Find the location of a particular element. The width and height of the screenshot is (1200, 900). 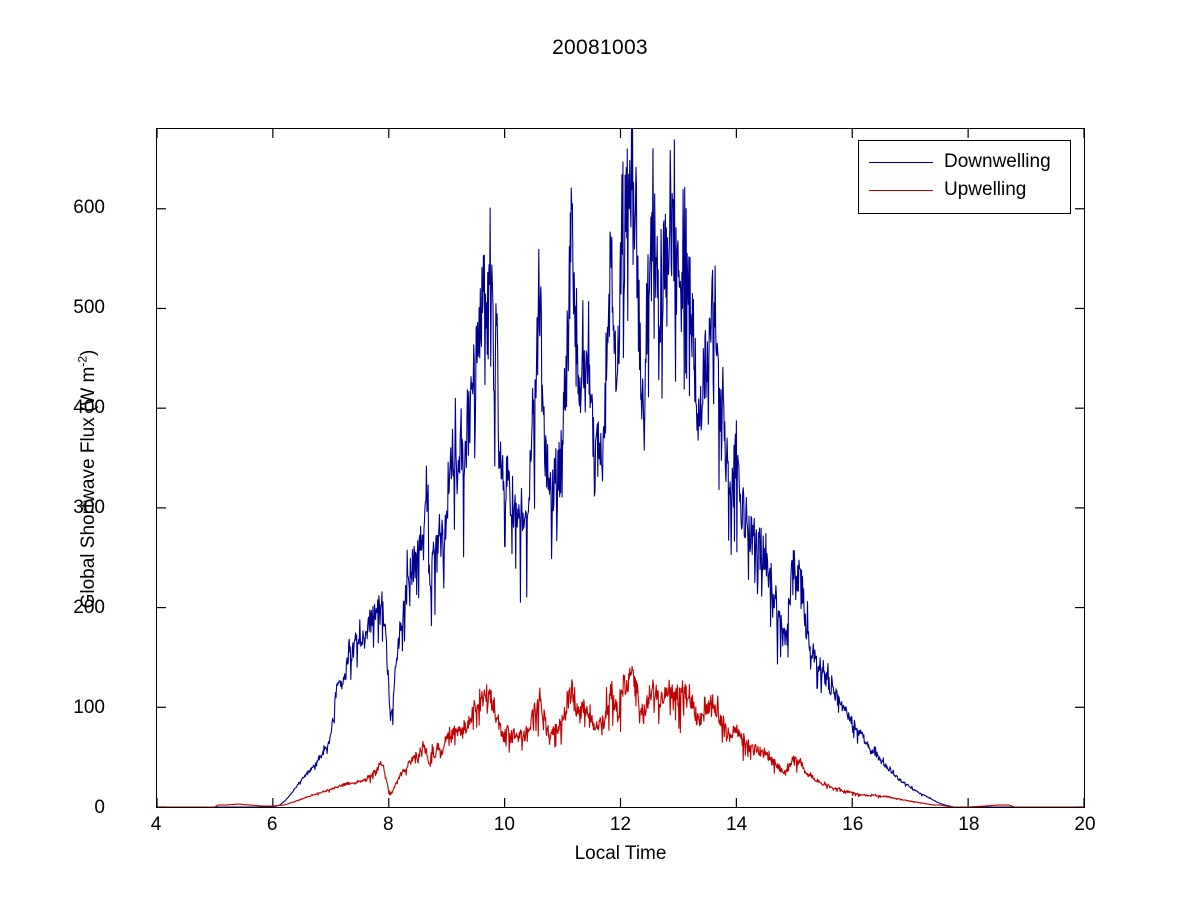

x-tick-label: 10 is located at coordinates (504, 824).